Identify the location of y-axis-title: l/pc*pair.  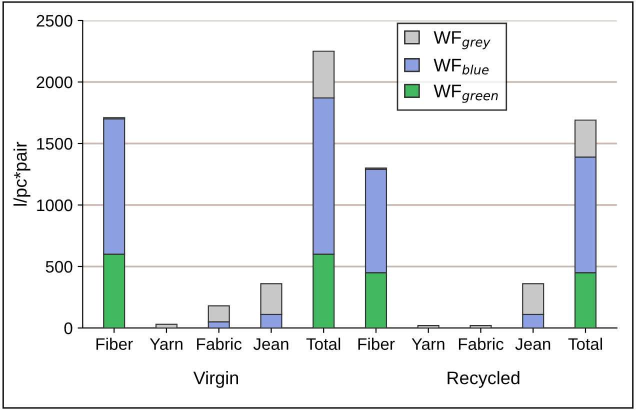
(22, 174).